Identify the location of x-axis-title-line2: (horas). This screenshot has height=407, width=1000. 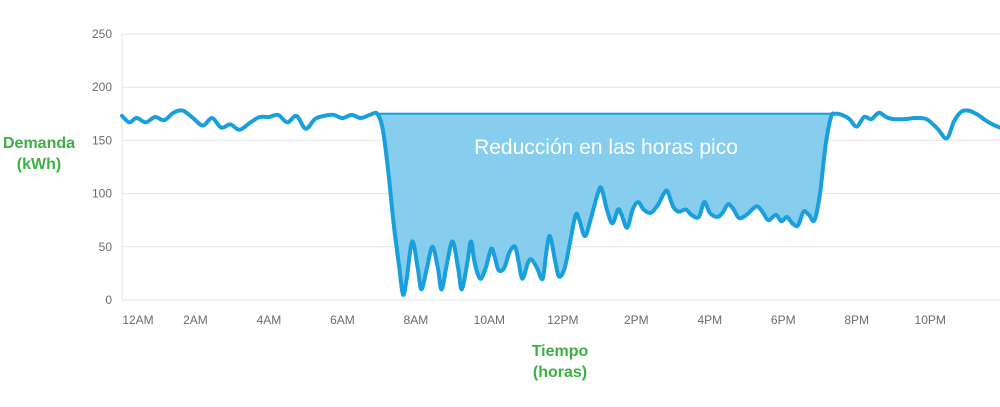
(560, 372).